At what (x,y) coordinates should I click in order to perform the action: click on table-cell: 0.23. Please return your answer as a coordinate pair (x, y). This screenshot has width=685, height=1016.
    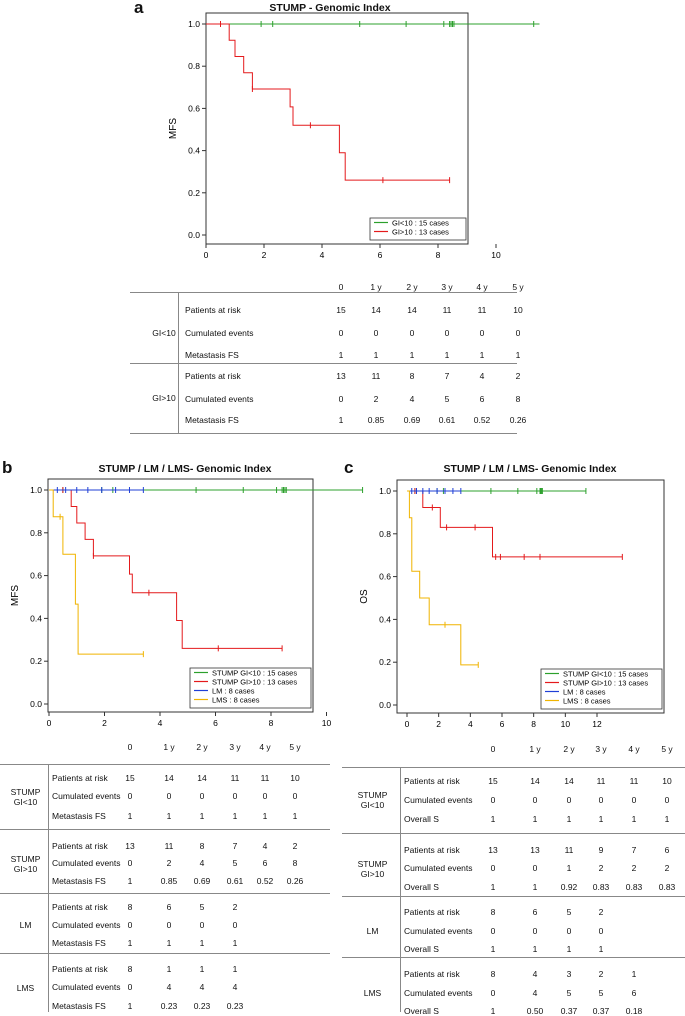
    Looking at the image, I should click on (202, 1006).